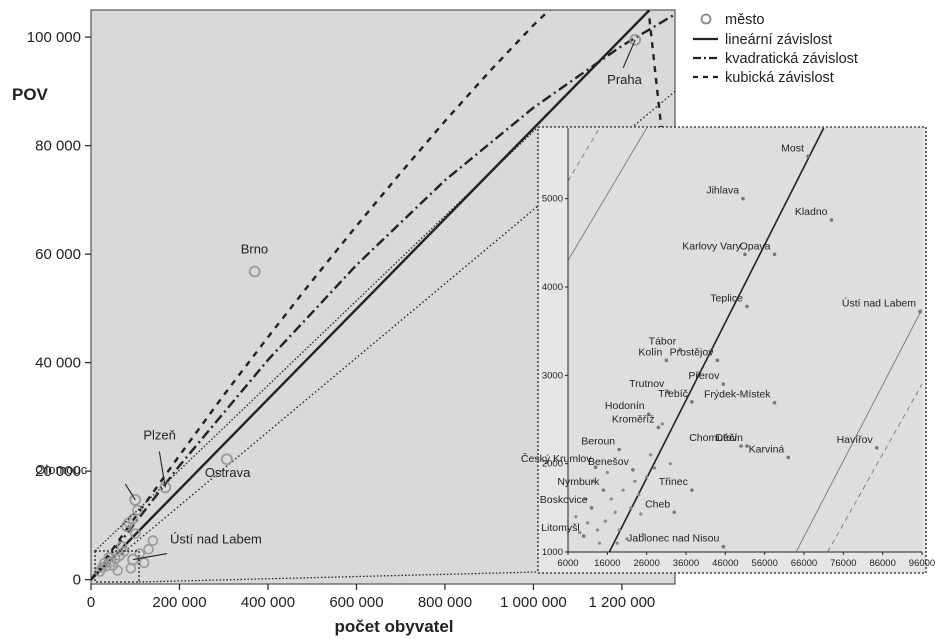 This screenshot has width=935, height=639. What do you see at coordinates (879, 303) in the screenshot?
I see `inset-city-label-6: Ústí nad Labem` at bounding box center [879, 303].